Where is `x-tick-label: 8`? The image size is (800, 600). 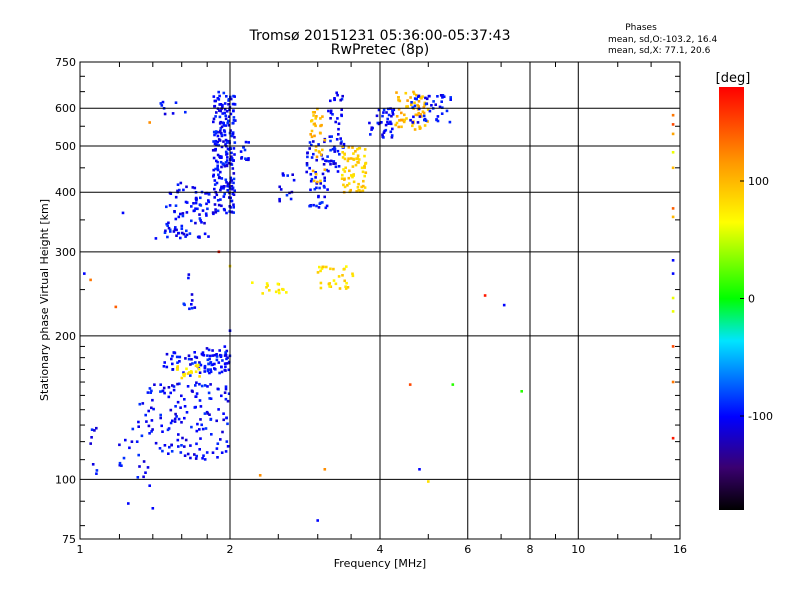
x-tick-label: 8 is located at coordinates (530, 549).